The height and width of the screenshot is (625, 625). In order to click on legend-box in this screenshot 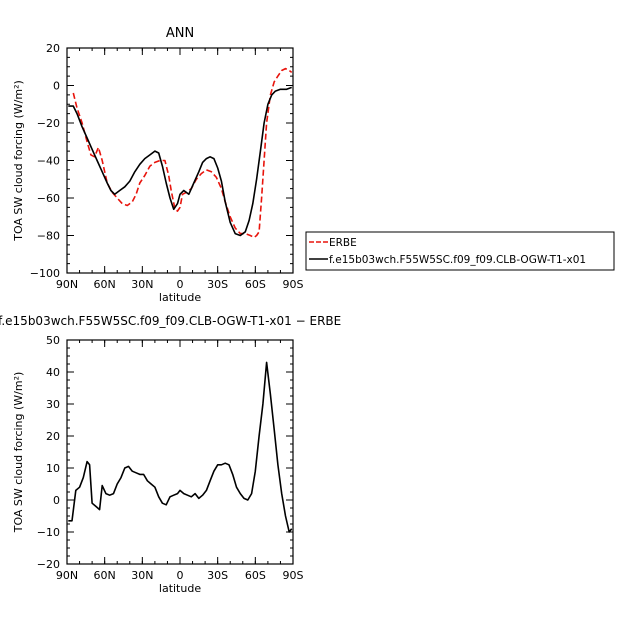, I will do `click(460, 251)`.